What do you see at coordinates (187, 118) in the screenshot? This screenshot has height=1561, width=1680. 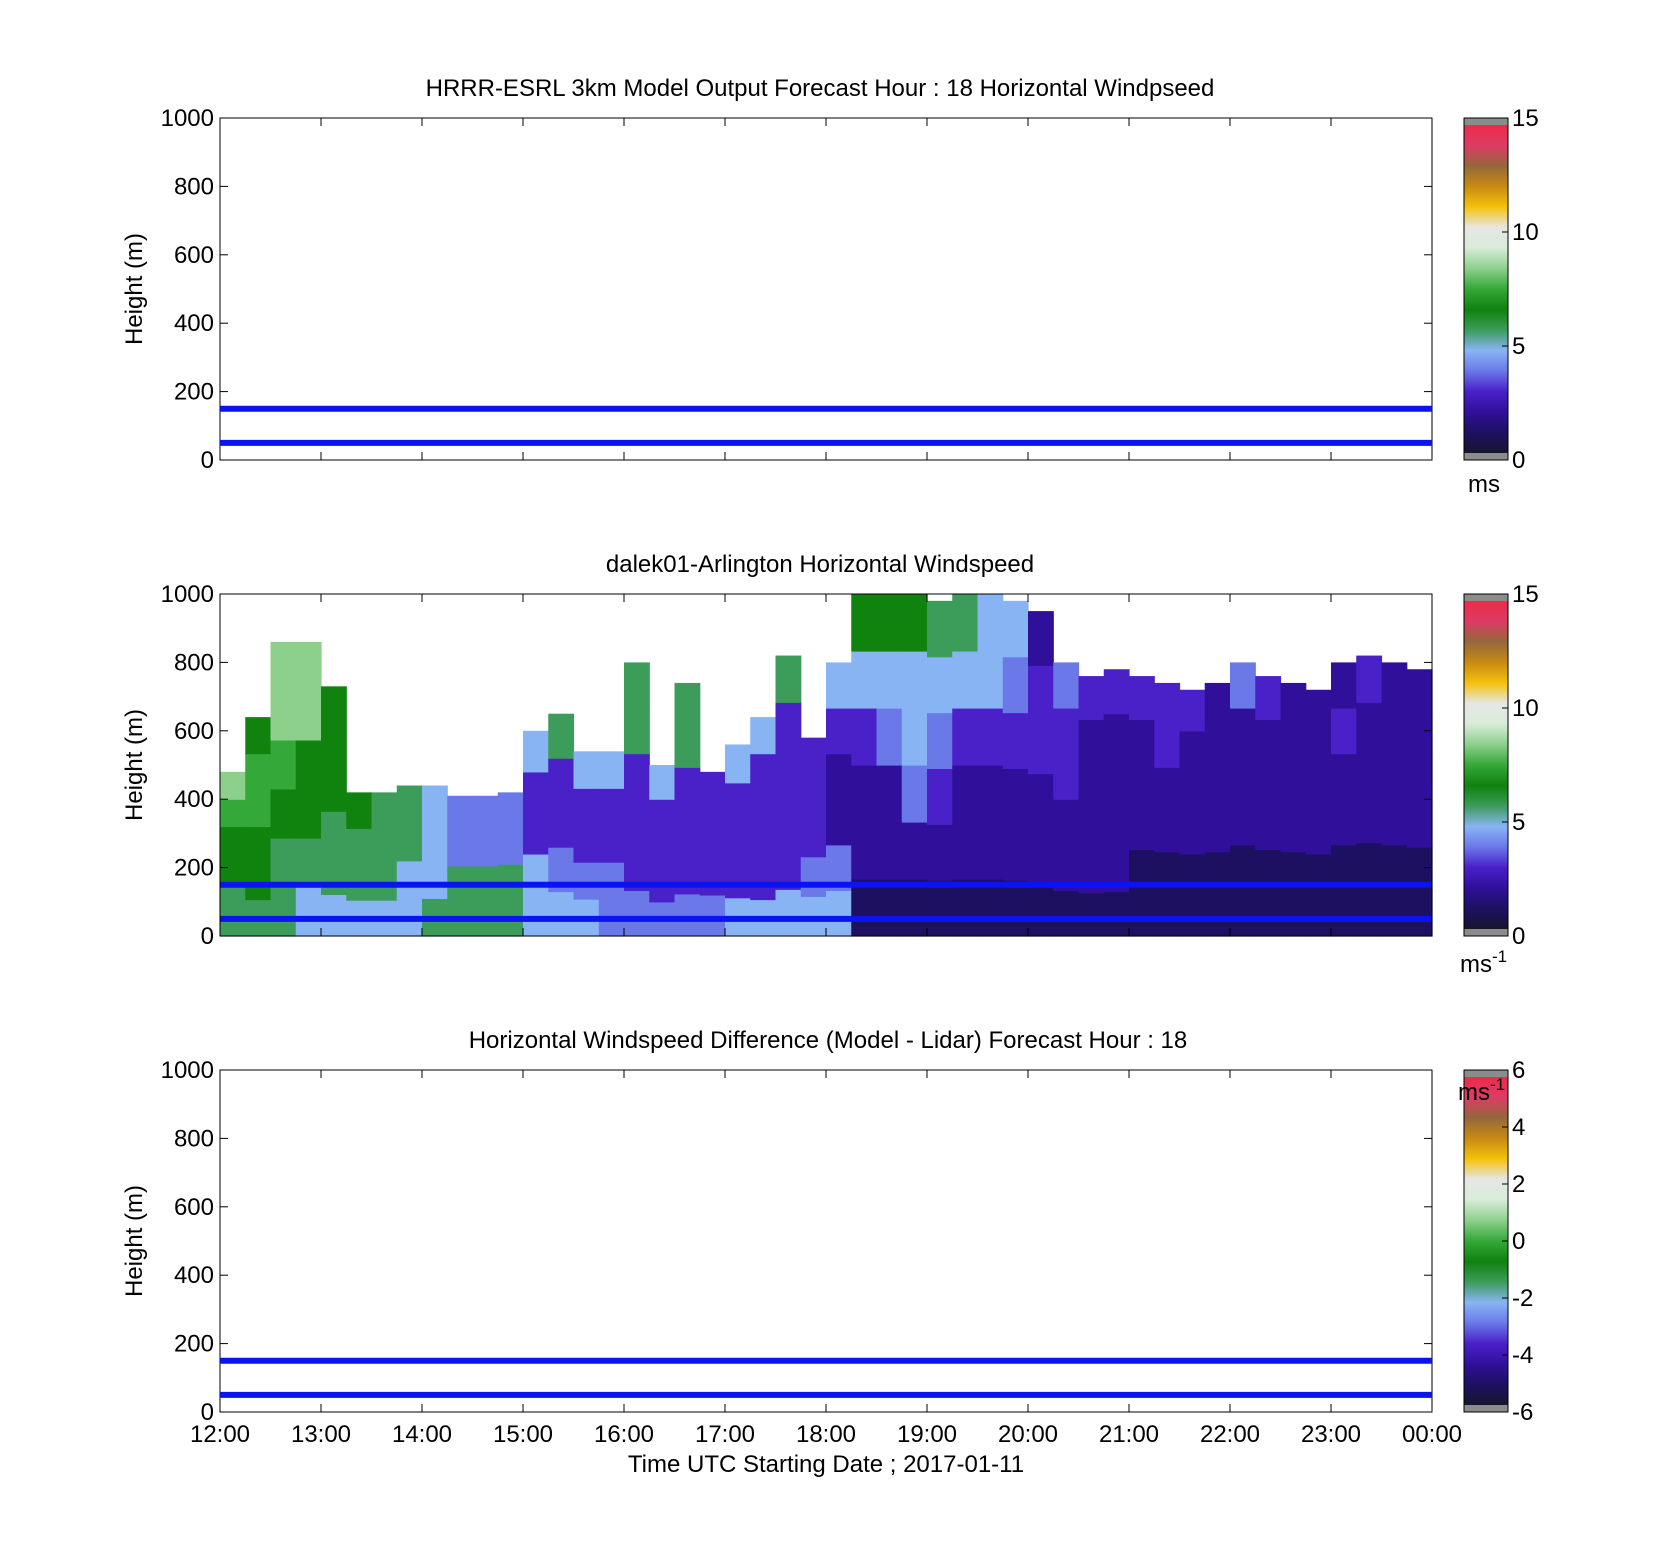 I see `y-tick-label: 1000` at bounding box center [187, 118].